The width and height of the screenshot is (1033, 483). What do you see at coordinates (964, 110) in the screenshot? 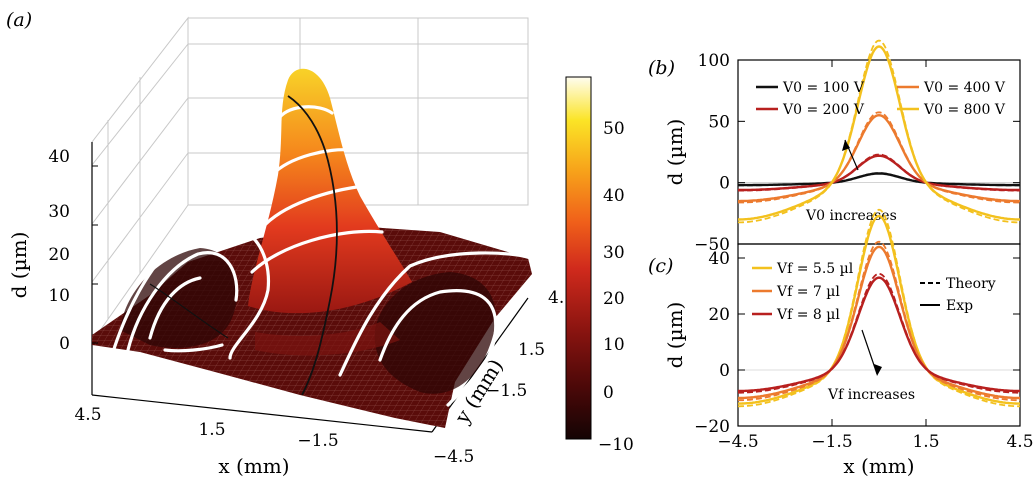
I see `legend-b-3: V0 = 800 V` at bounding box center [964, 110].